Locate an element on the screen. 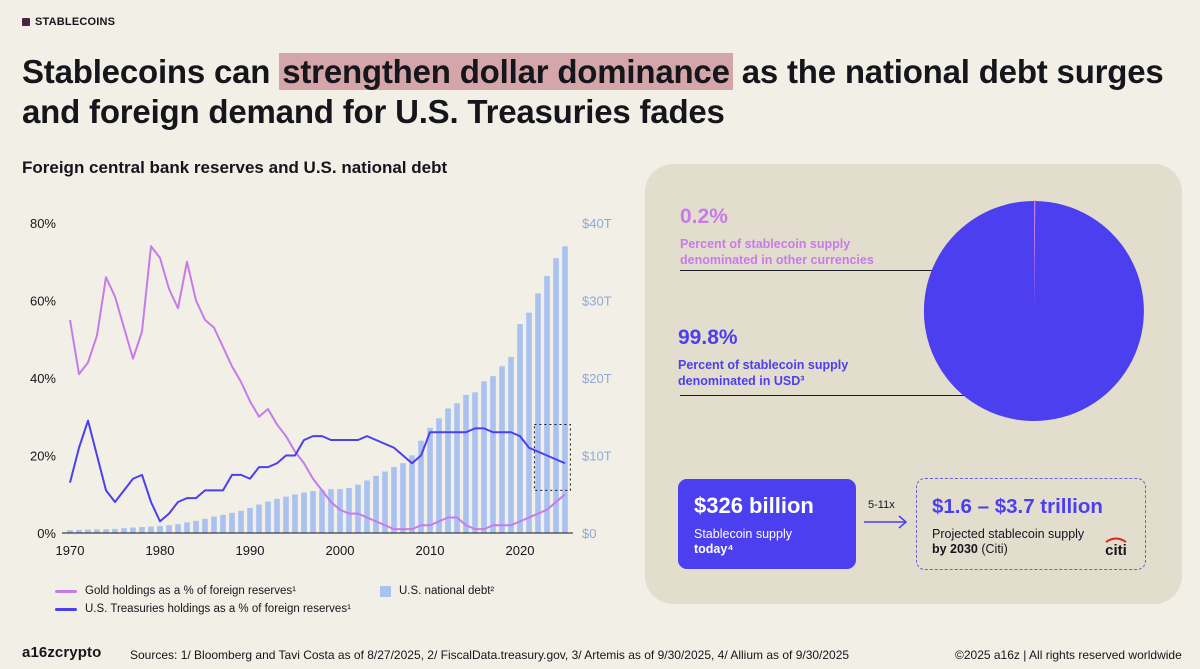 This screenshot has height=669, width=1200. treasuries-holdings-line is located at coordinates (317, 471).